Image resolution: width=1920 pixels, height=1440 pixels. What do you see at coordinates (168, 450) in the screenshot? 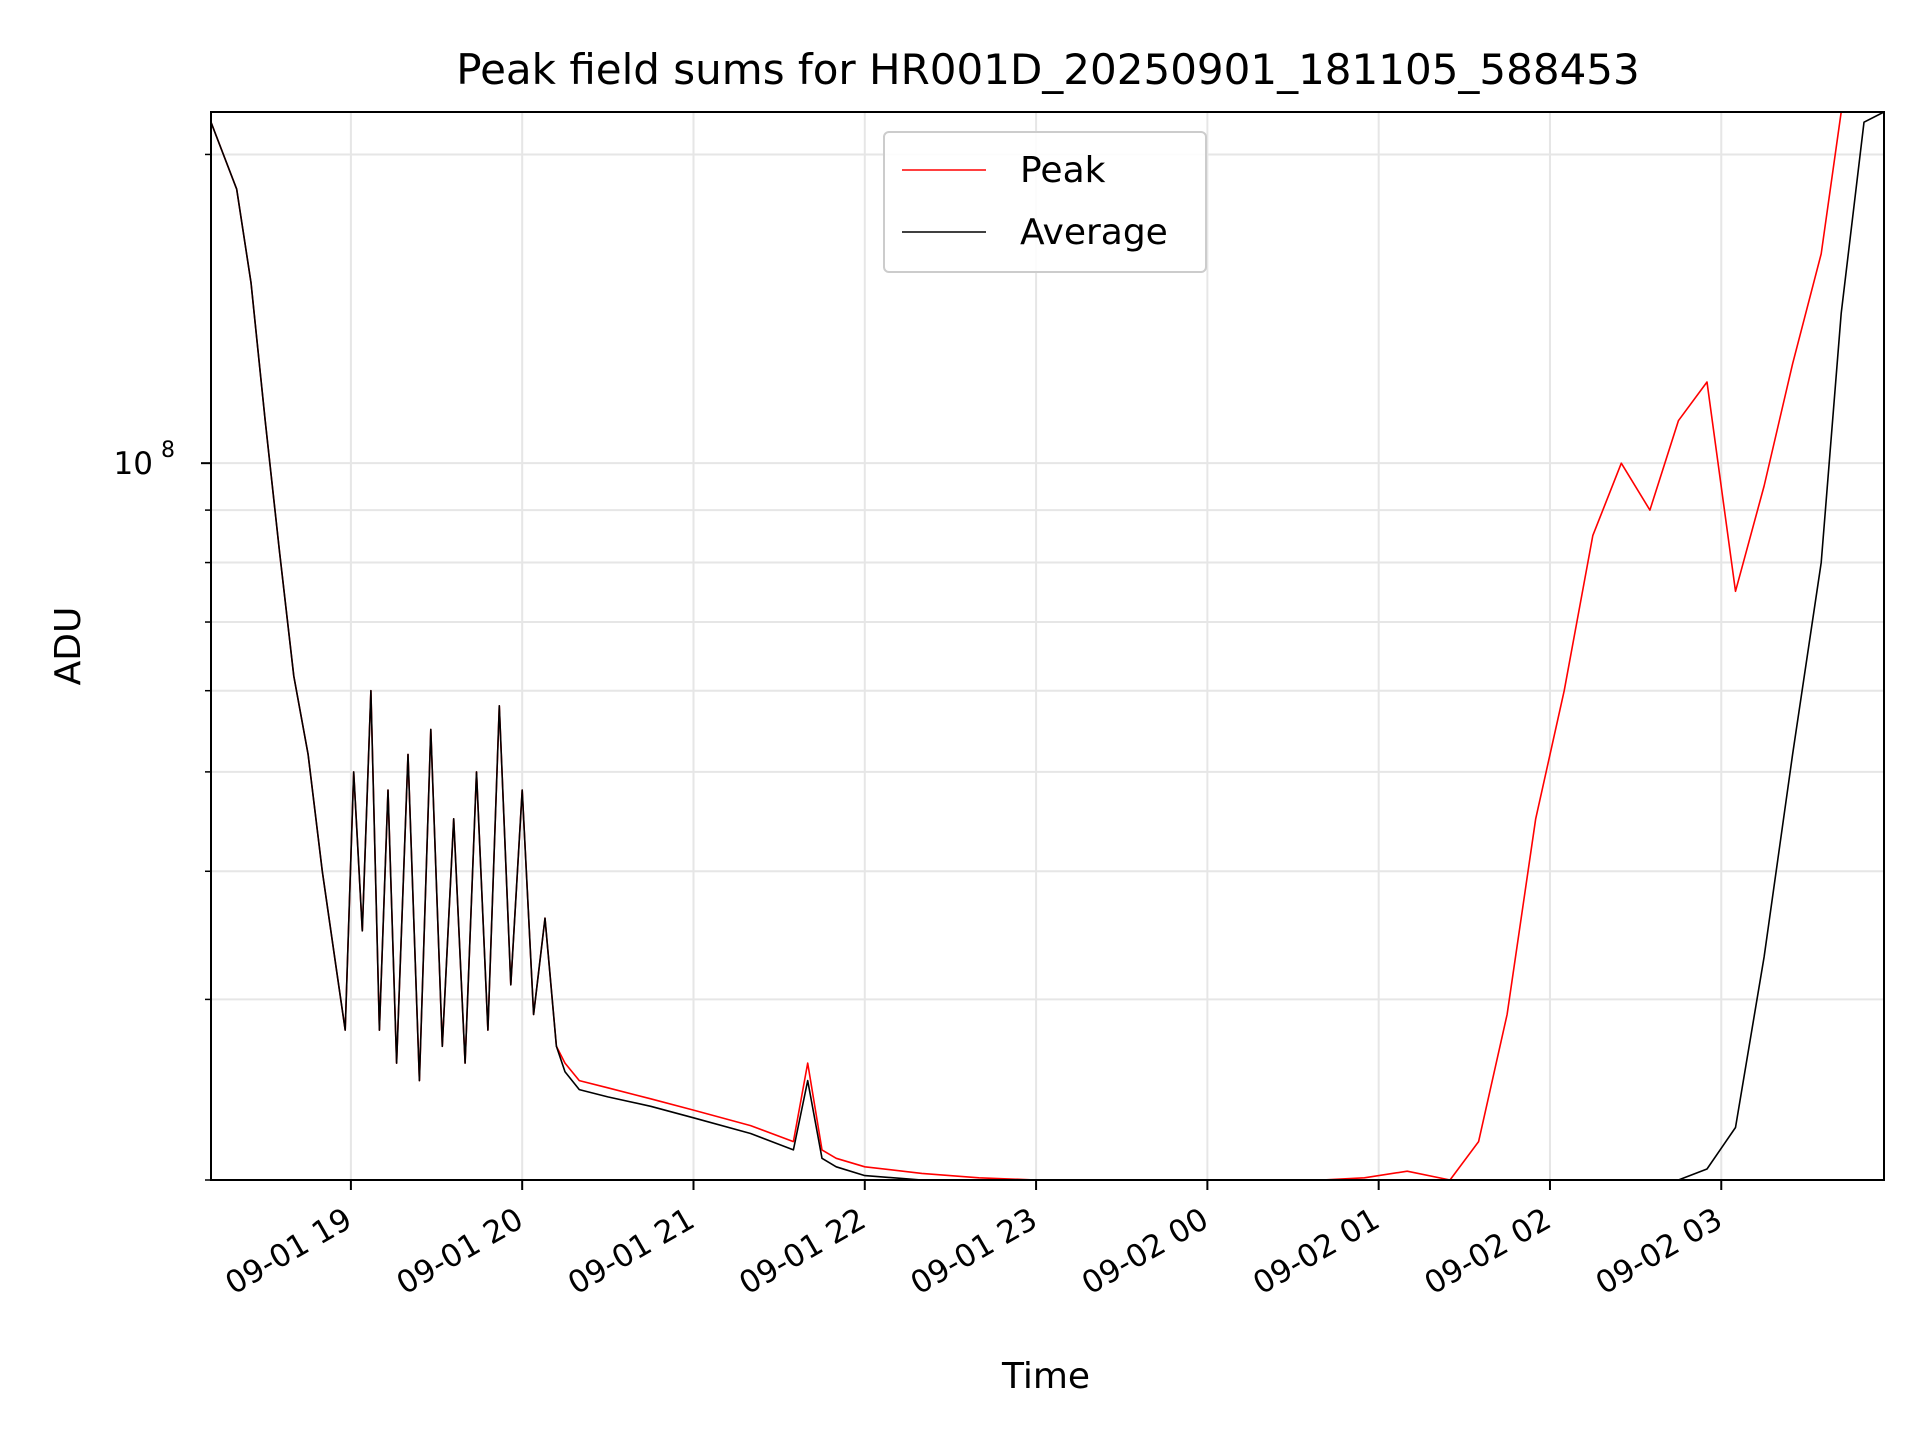
I see `y-tick-exponent: 8` at bounding box center [168, 450].